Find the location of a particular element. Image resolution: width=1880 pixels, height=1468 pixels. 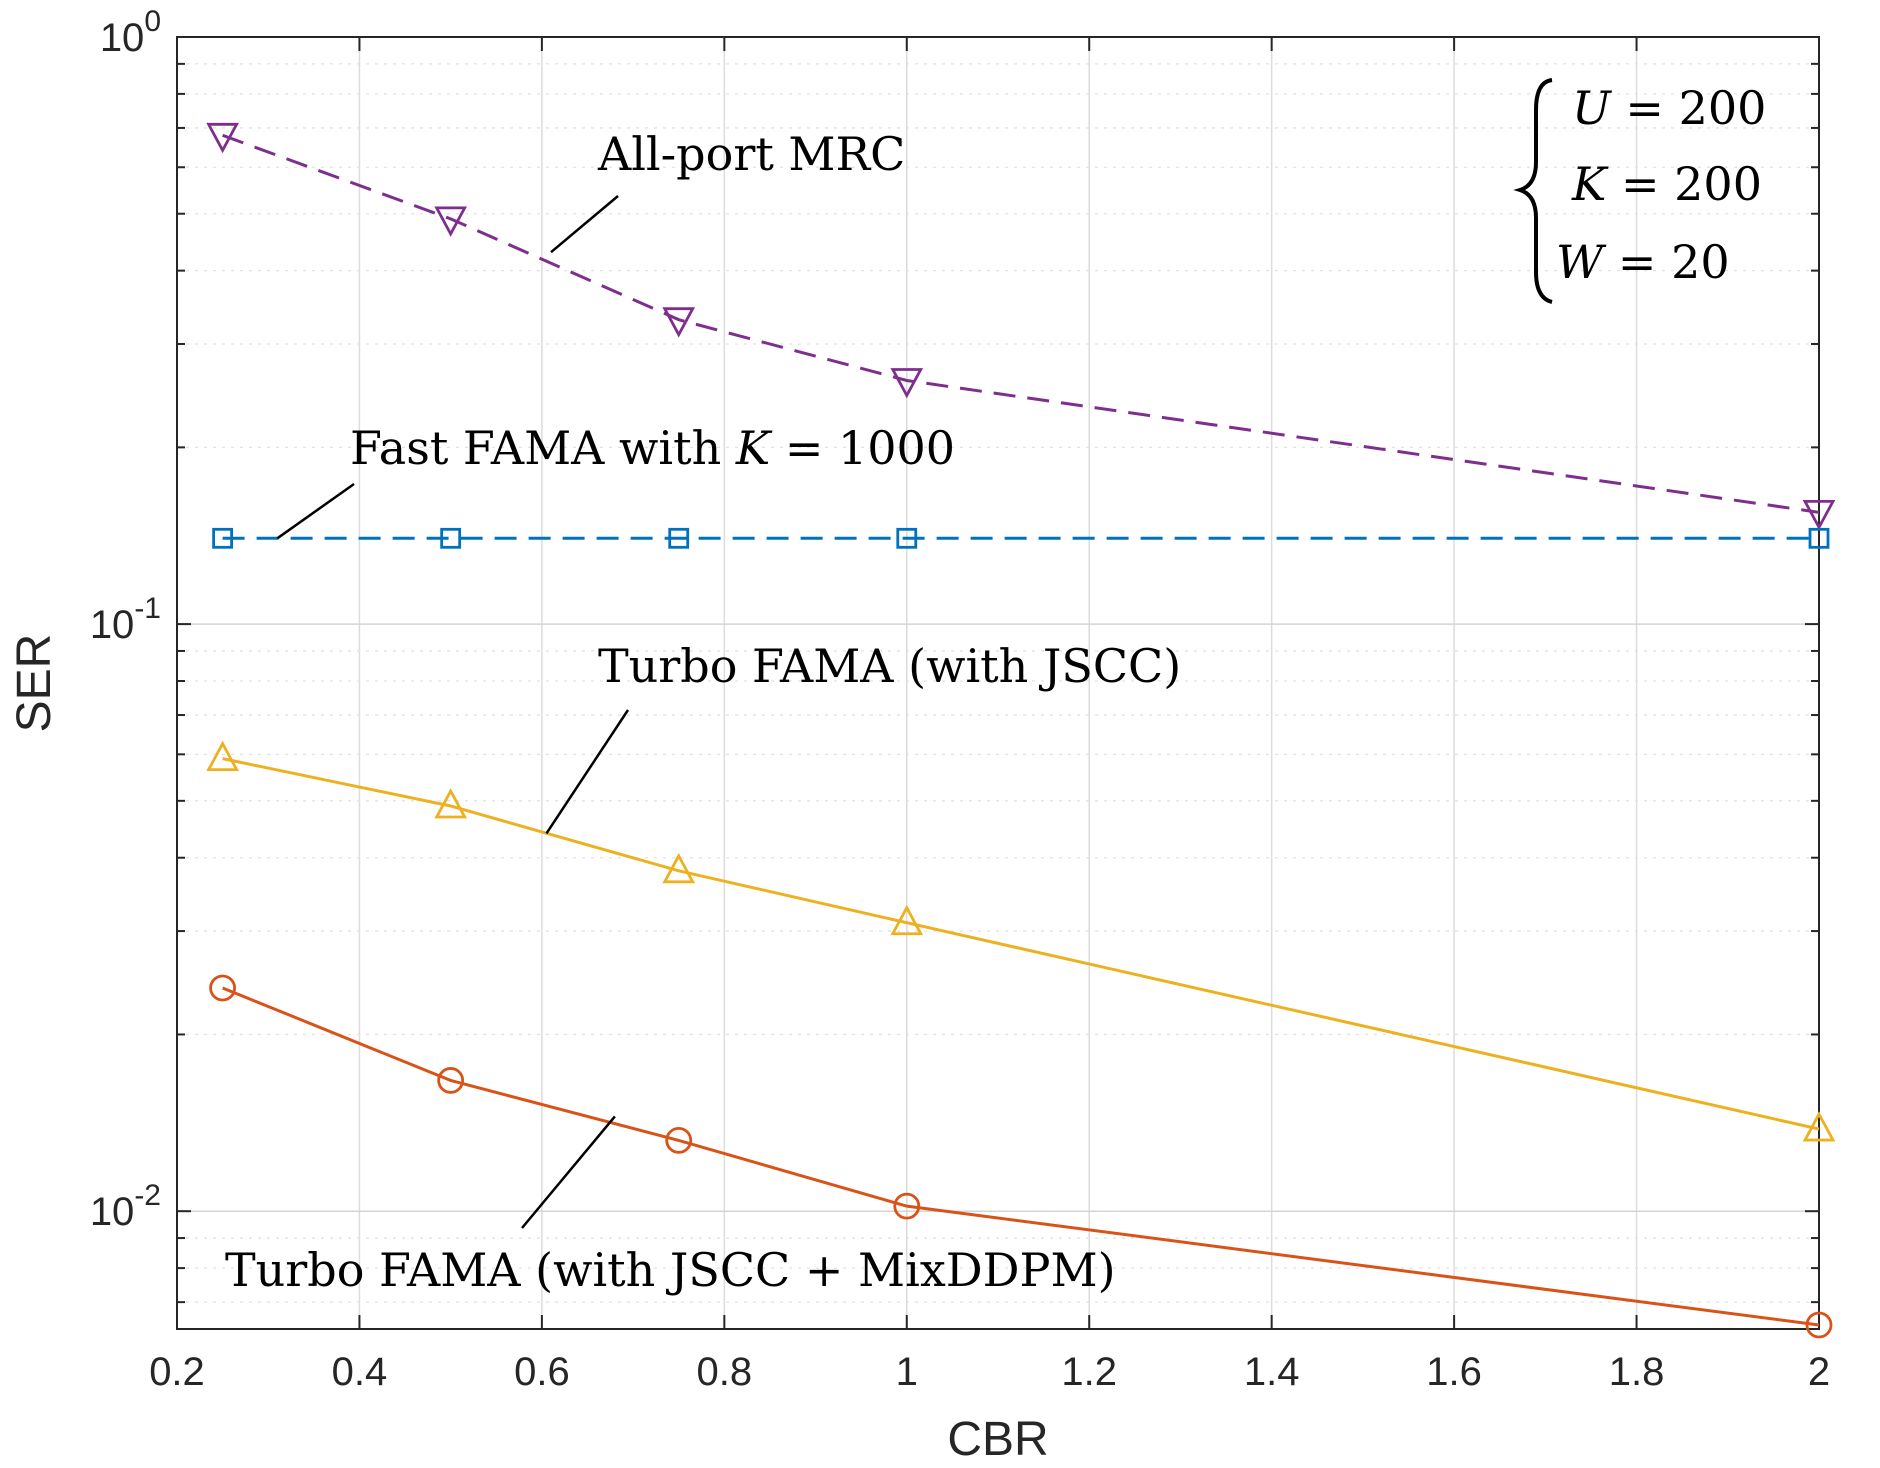

annotation-label: Fast FAMA with K = 1000 is located at coordinates (652, 448).